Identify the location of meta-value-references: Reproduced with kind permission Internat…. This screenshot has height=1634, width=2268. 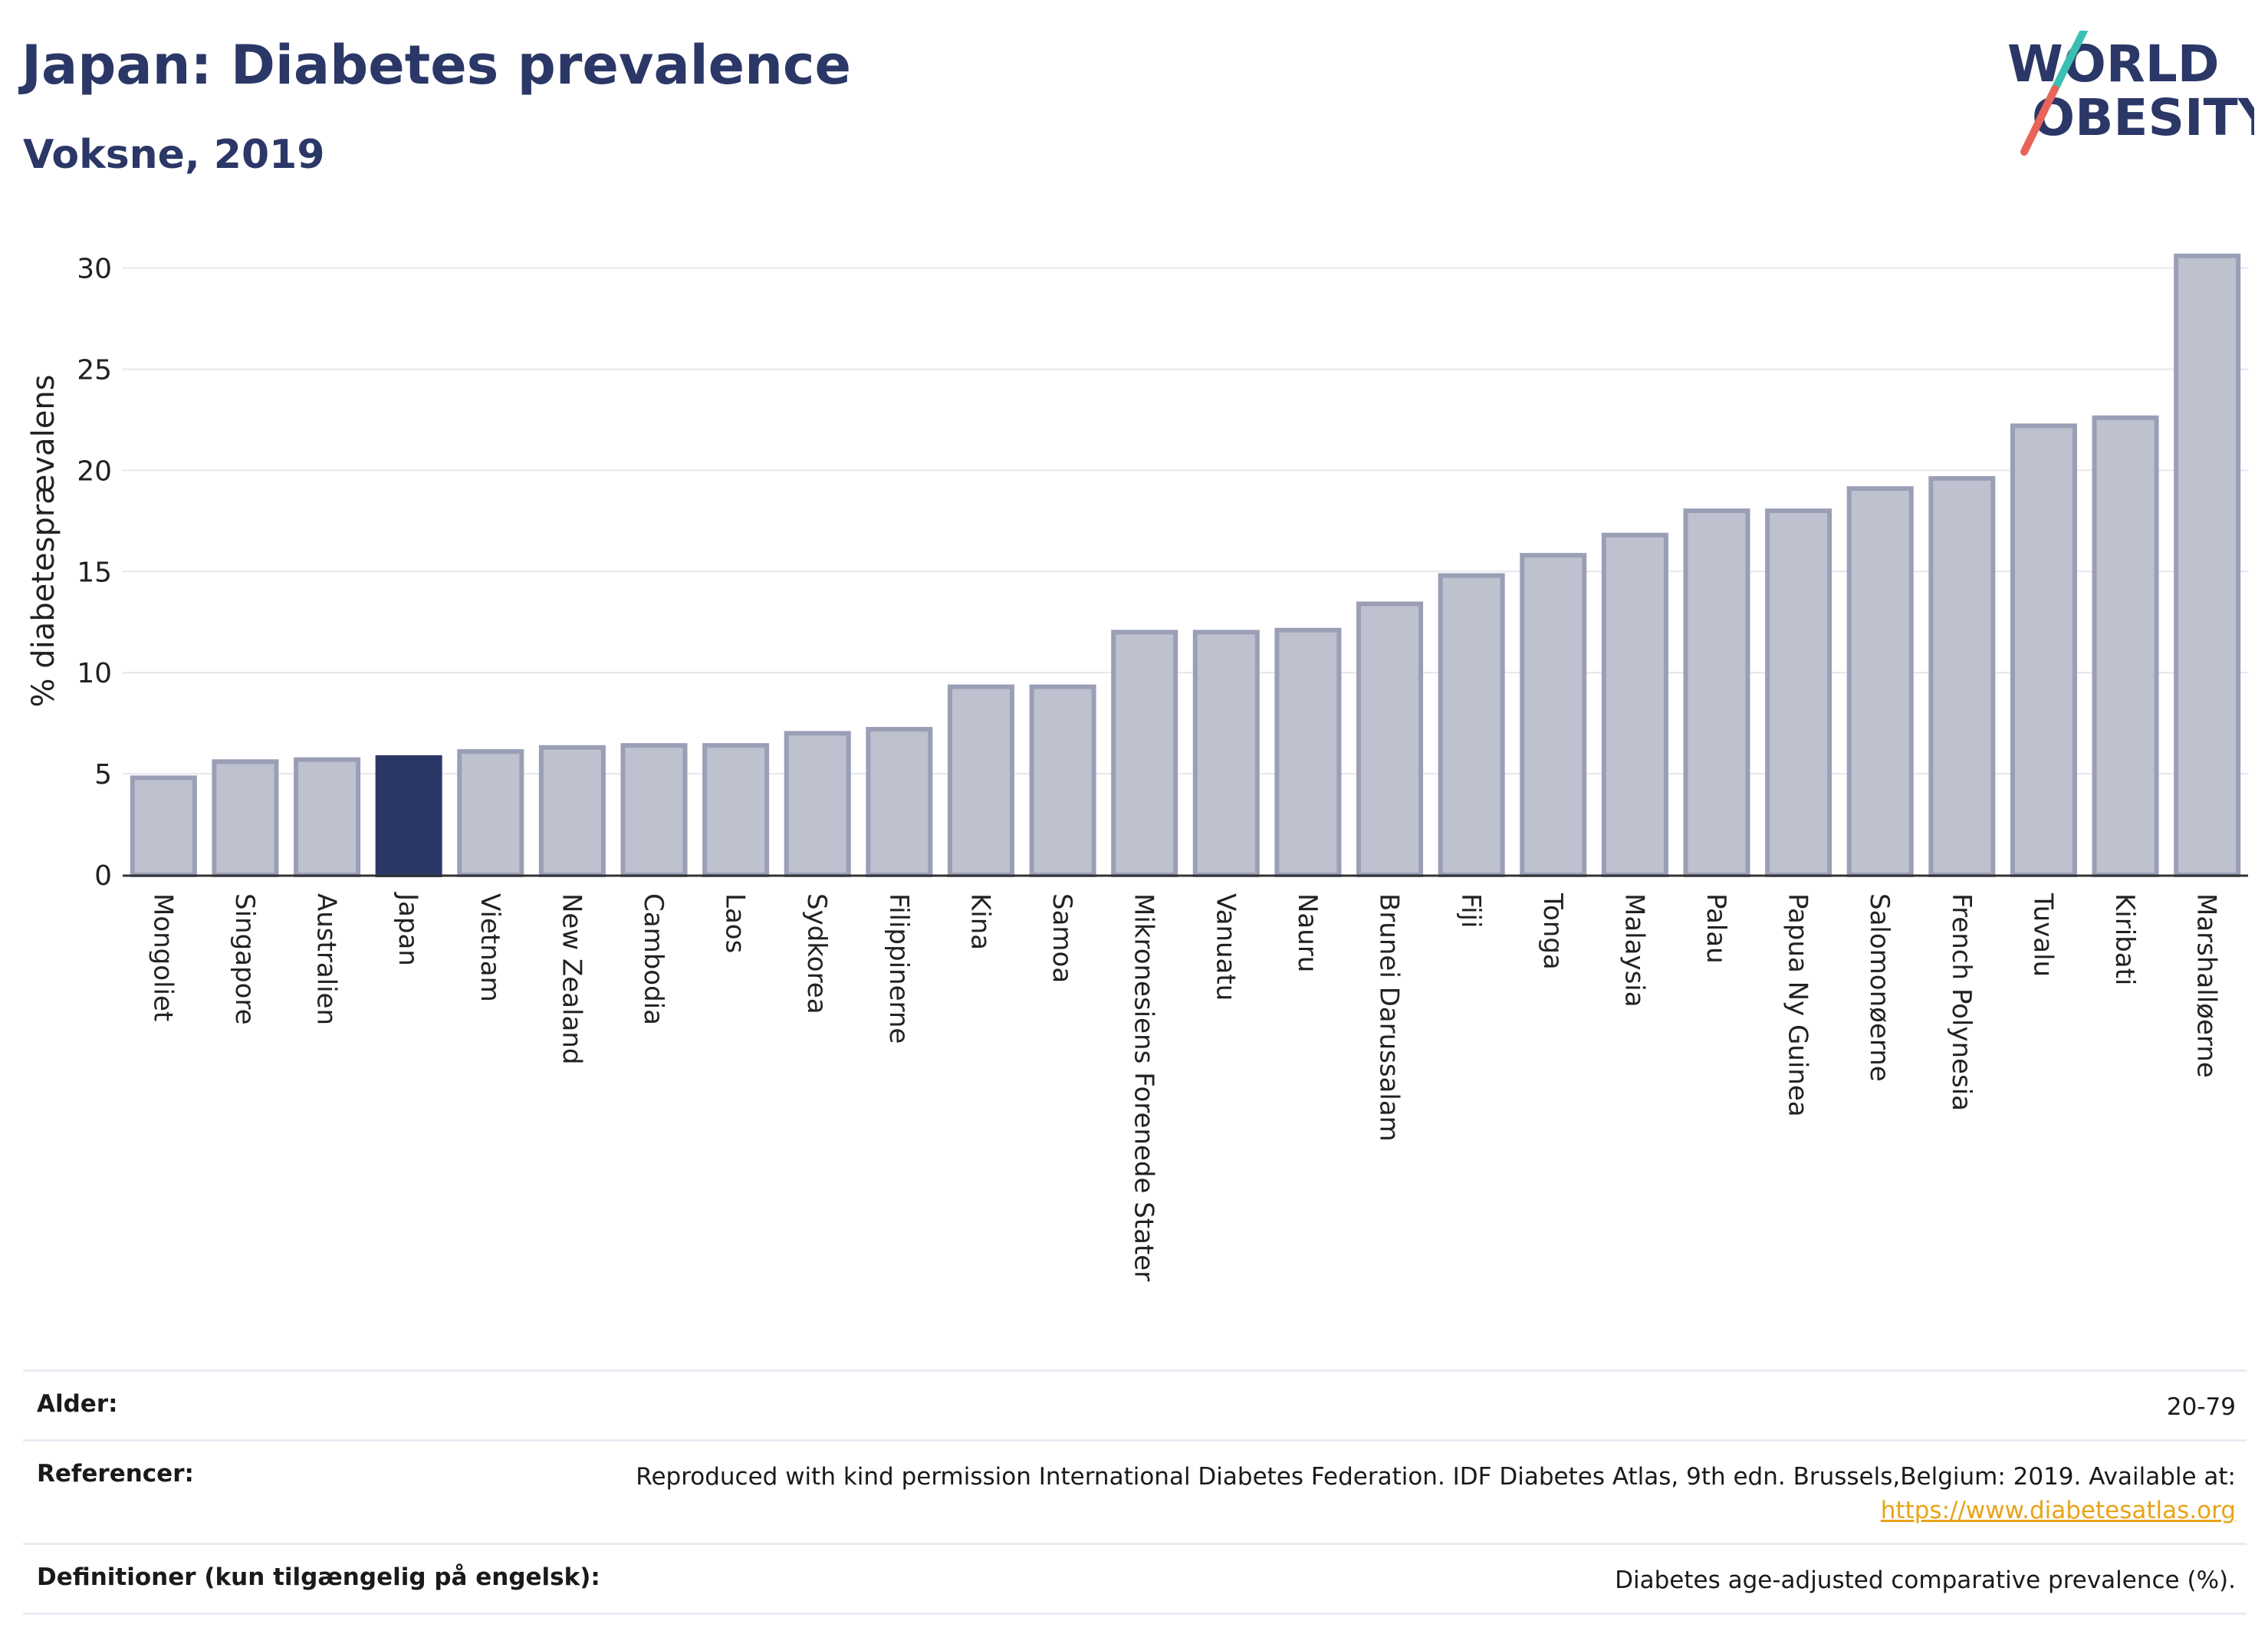
(1436, 1494).